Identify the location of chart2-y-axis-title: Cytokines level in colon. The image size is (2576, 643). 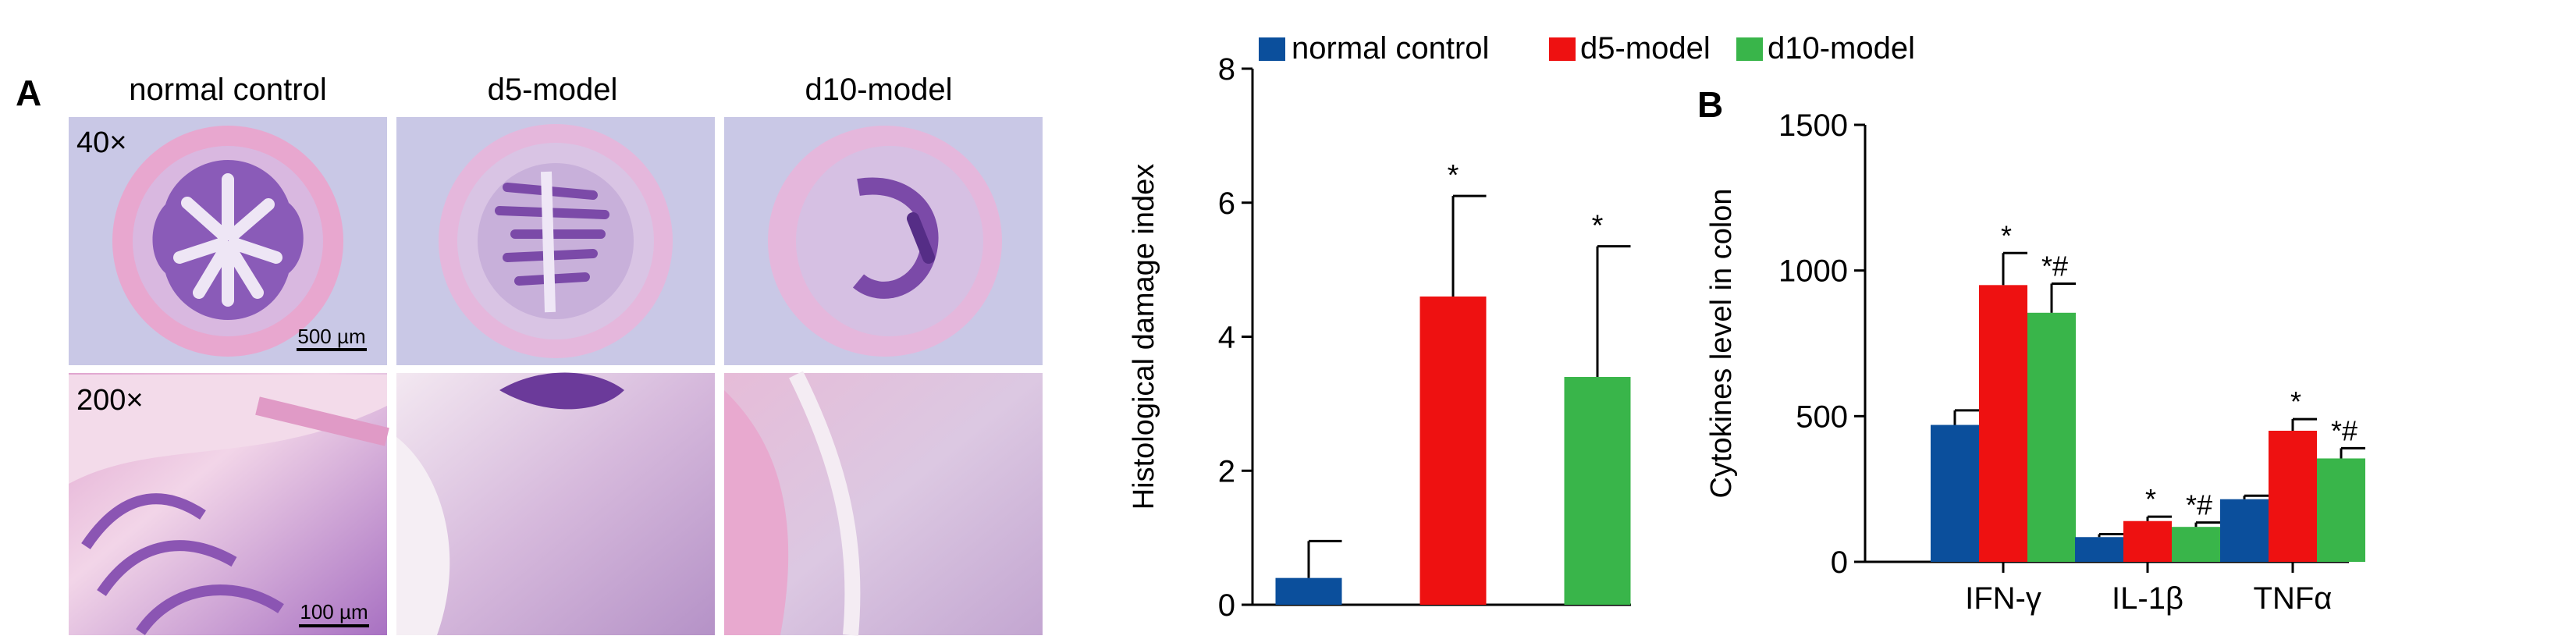
(1722, 343).